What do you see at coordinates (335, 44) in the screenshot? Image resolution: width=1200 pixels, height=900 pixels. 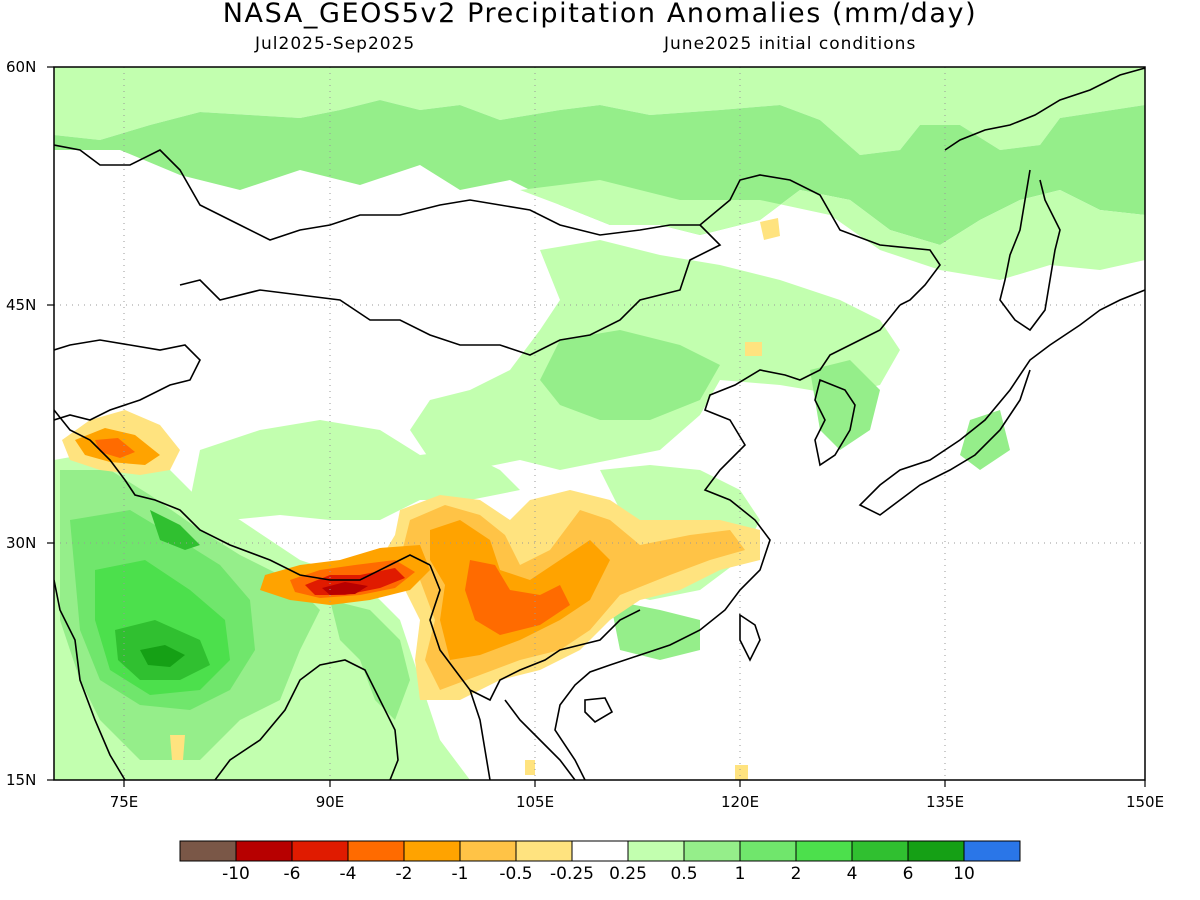 I see `forecast-period: Jul2025-Sep2025` at bounding box center [335, 44].